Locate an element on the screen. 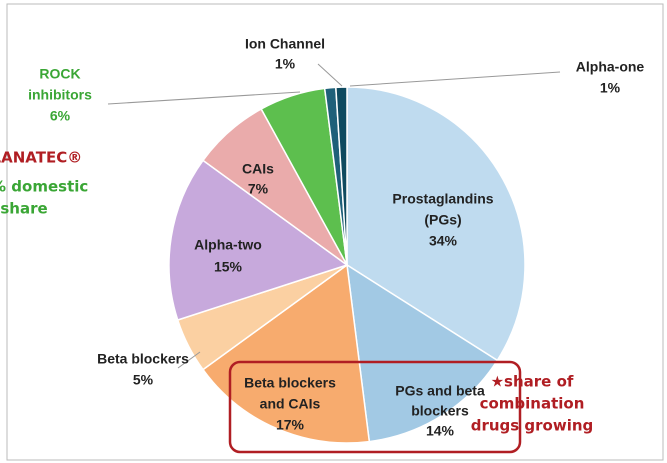  slice-label: inhibitors is located at coordinates (60, 95).